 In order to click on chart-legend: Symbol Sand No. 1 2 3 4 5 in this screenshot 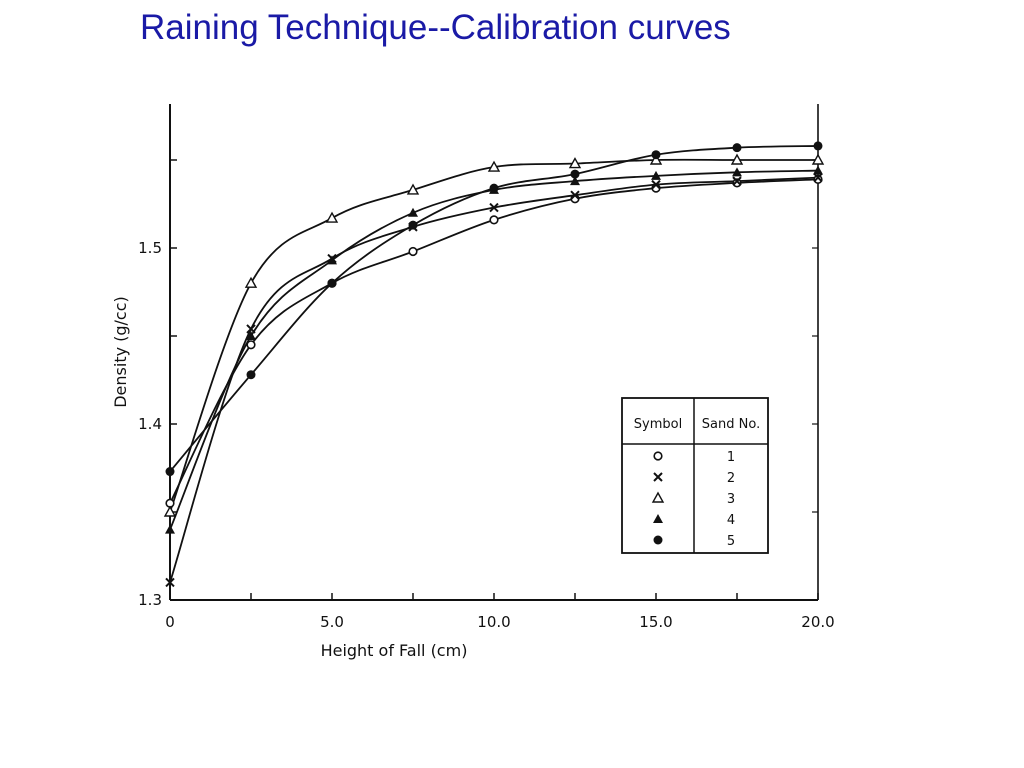, I will do `click(695, 475)`.